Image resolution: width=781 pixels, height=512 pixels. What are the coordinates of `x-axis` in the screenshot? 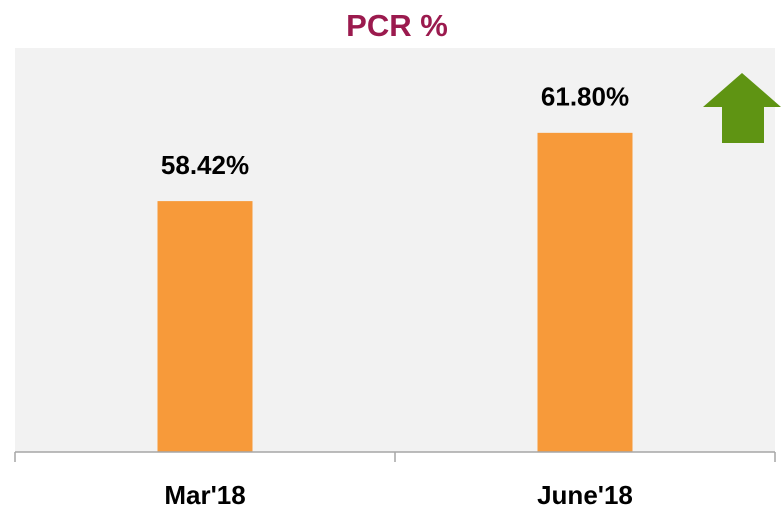 It's located at (395, 456).